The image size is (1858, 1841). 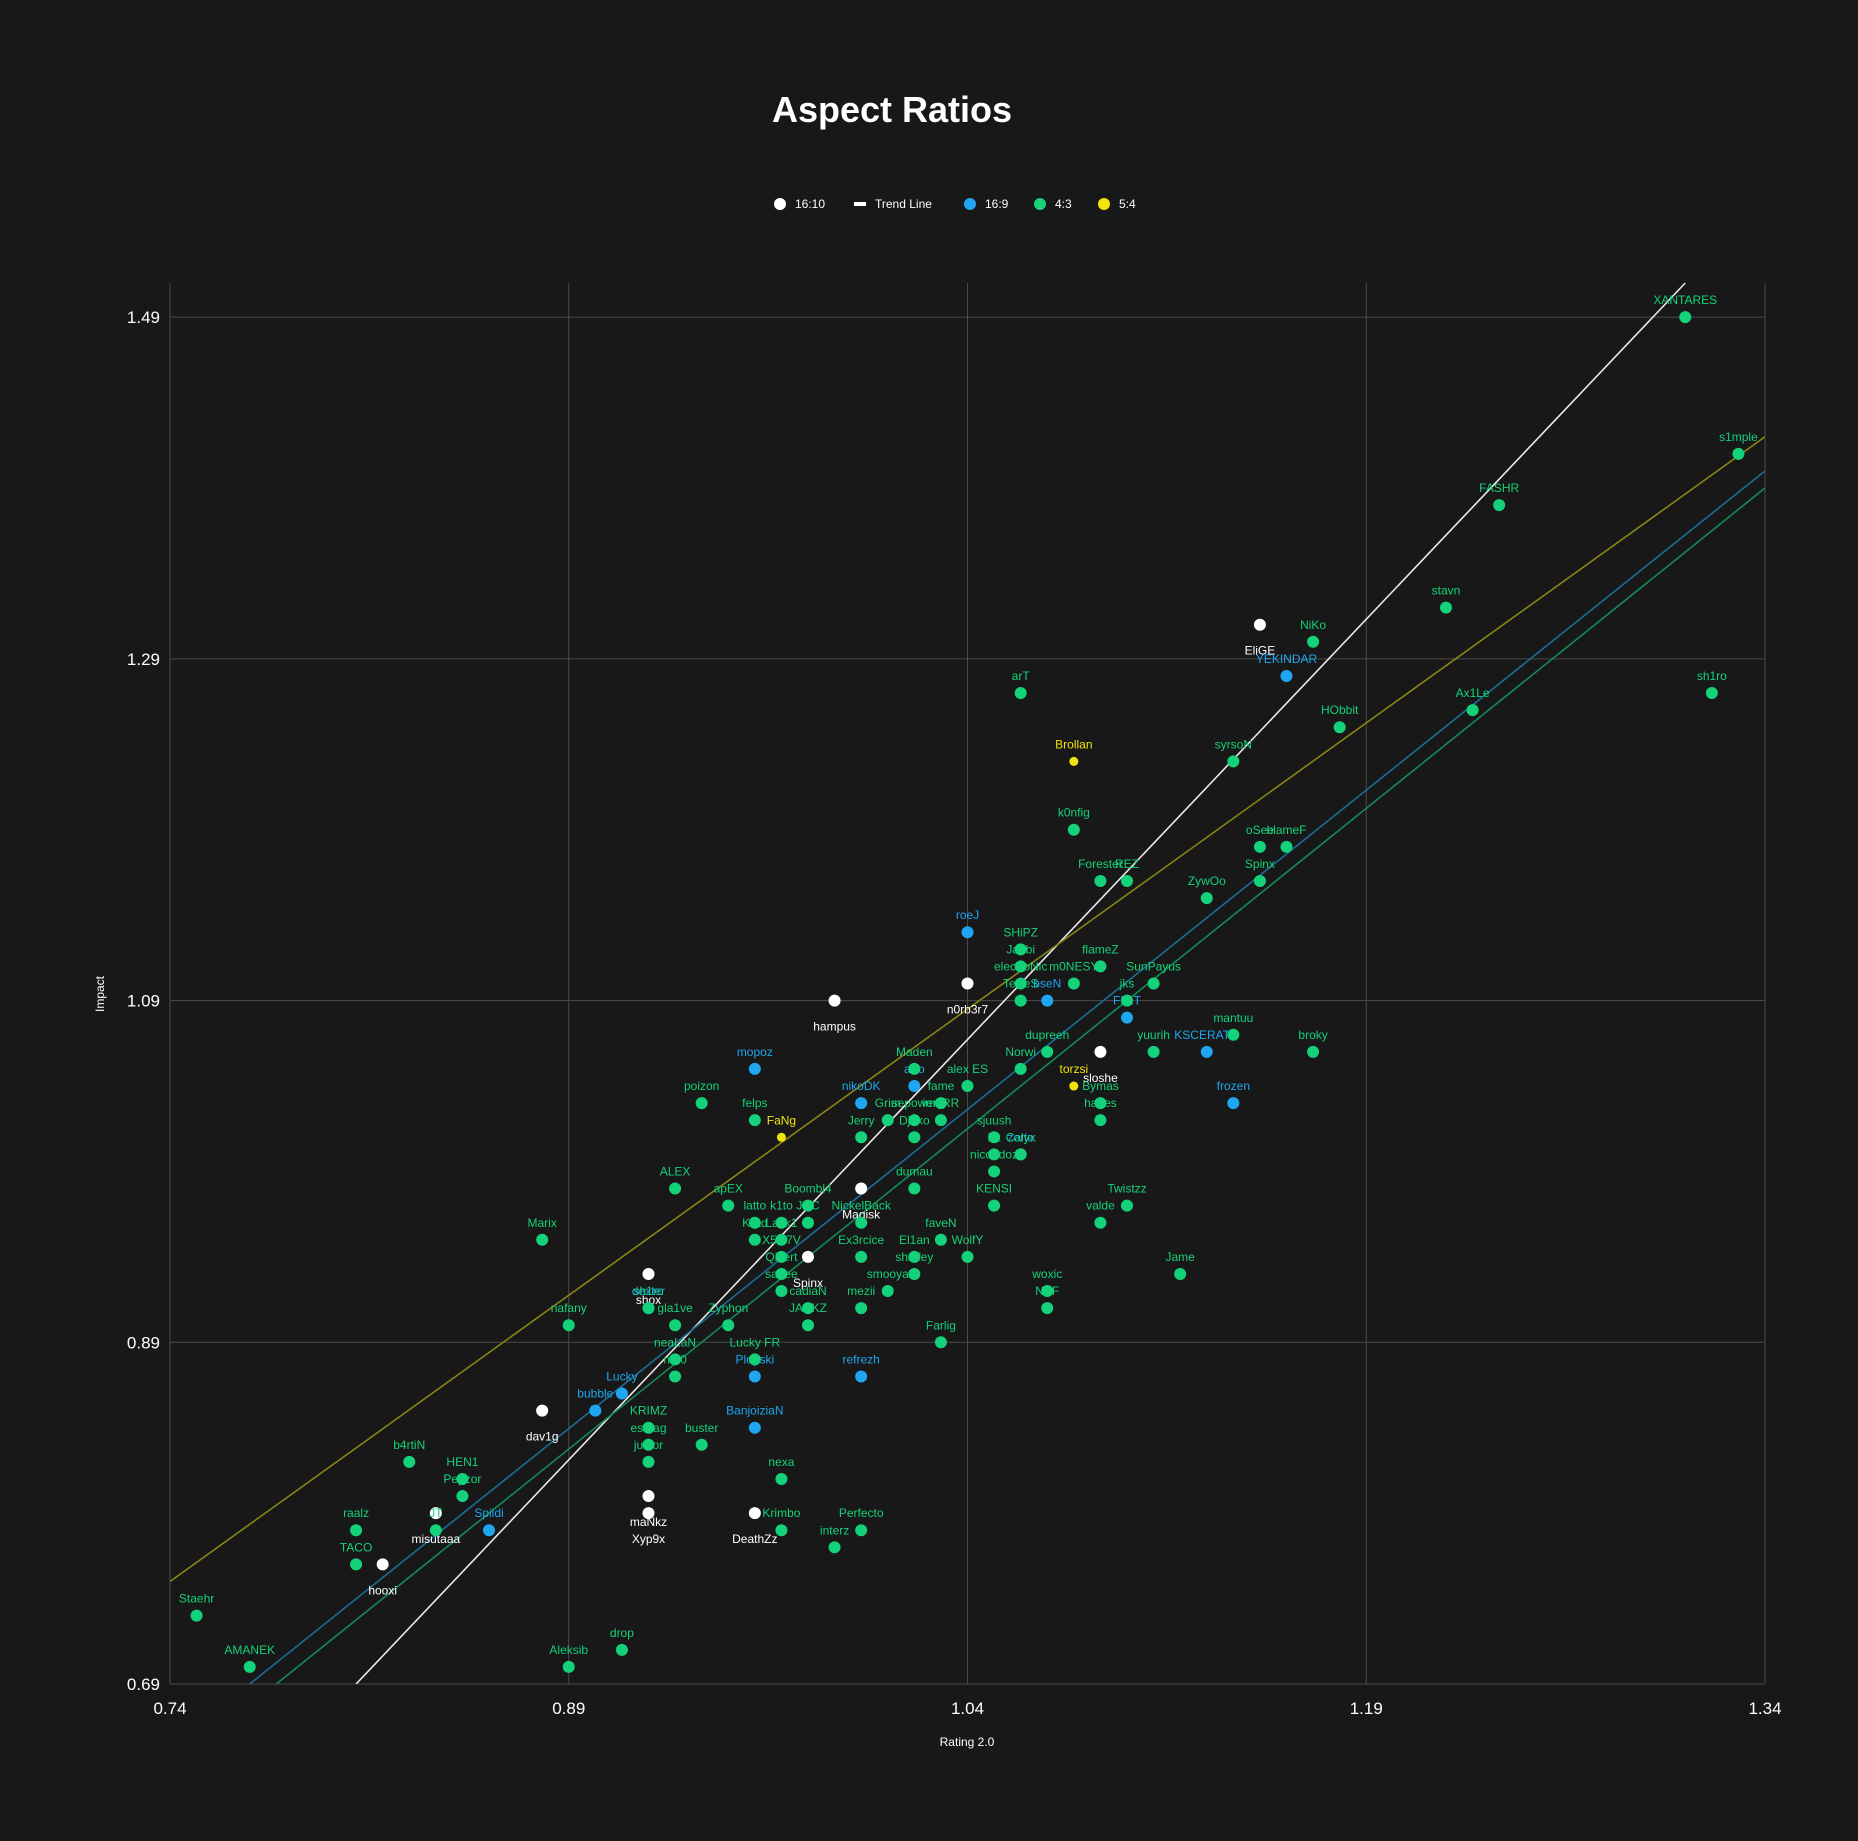 What do you see at coordinates (1047, 1291) in the screenshot?
I see `data-point-label: NAF` at bounding box center [1047, 1291].